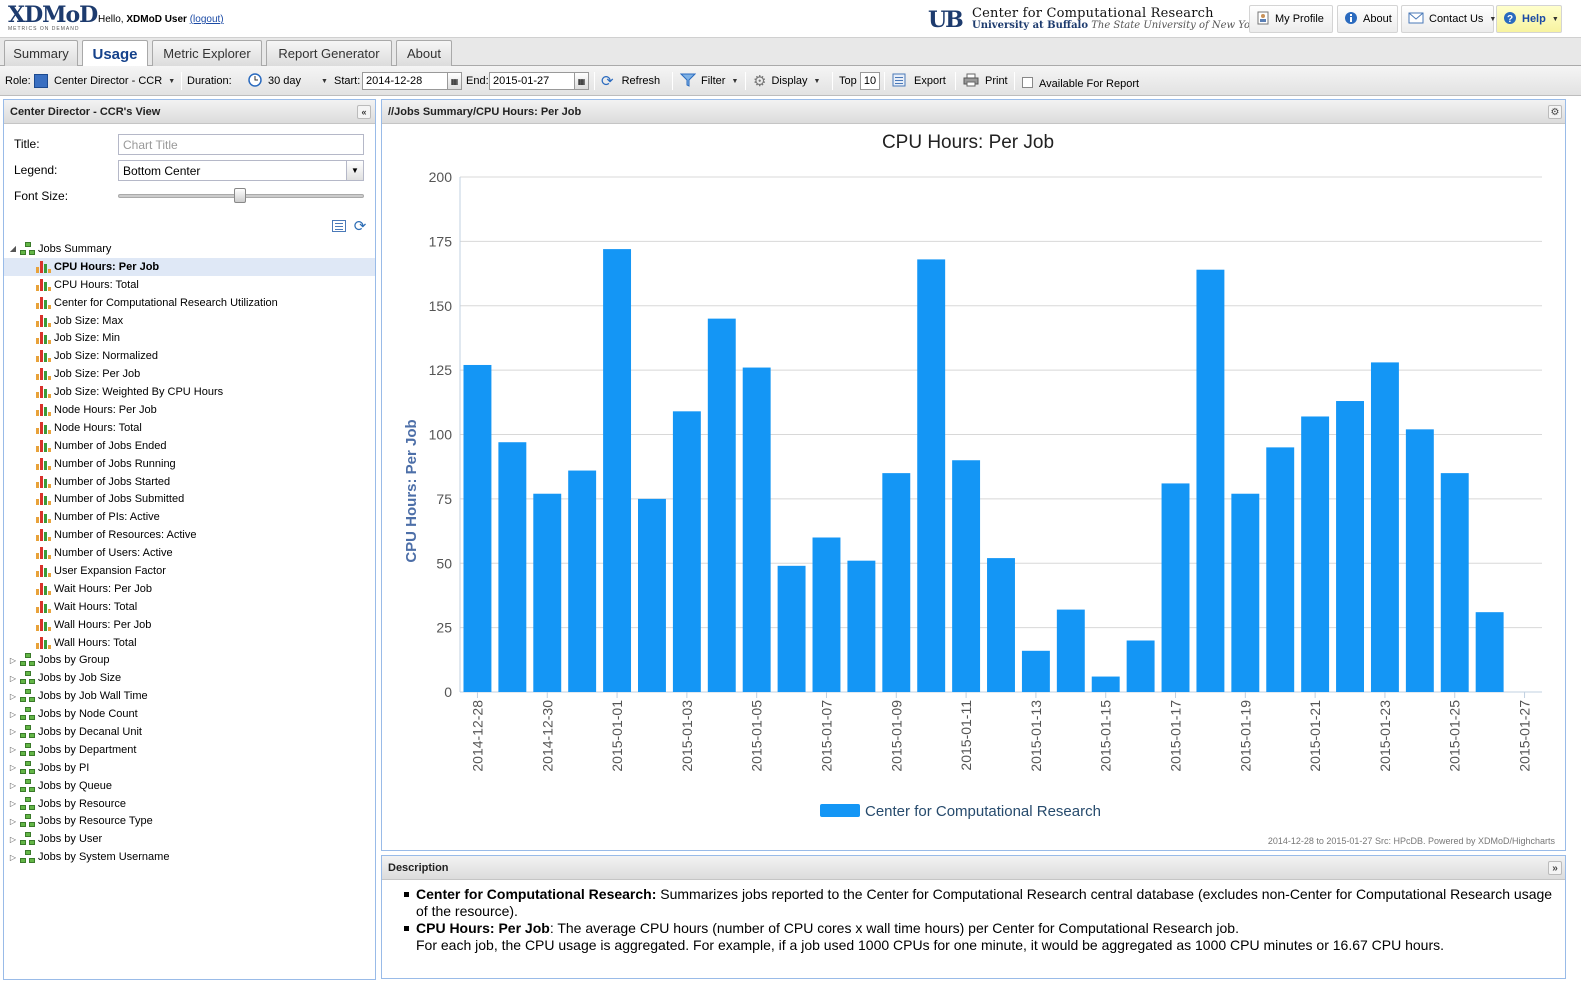 The image size is (1581, 983). I want to click on role-selector: Center Director - CCR ▼, so click(104, 81).